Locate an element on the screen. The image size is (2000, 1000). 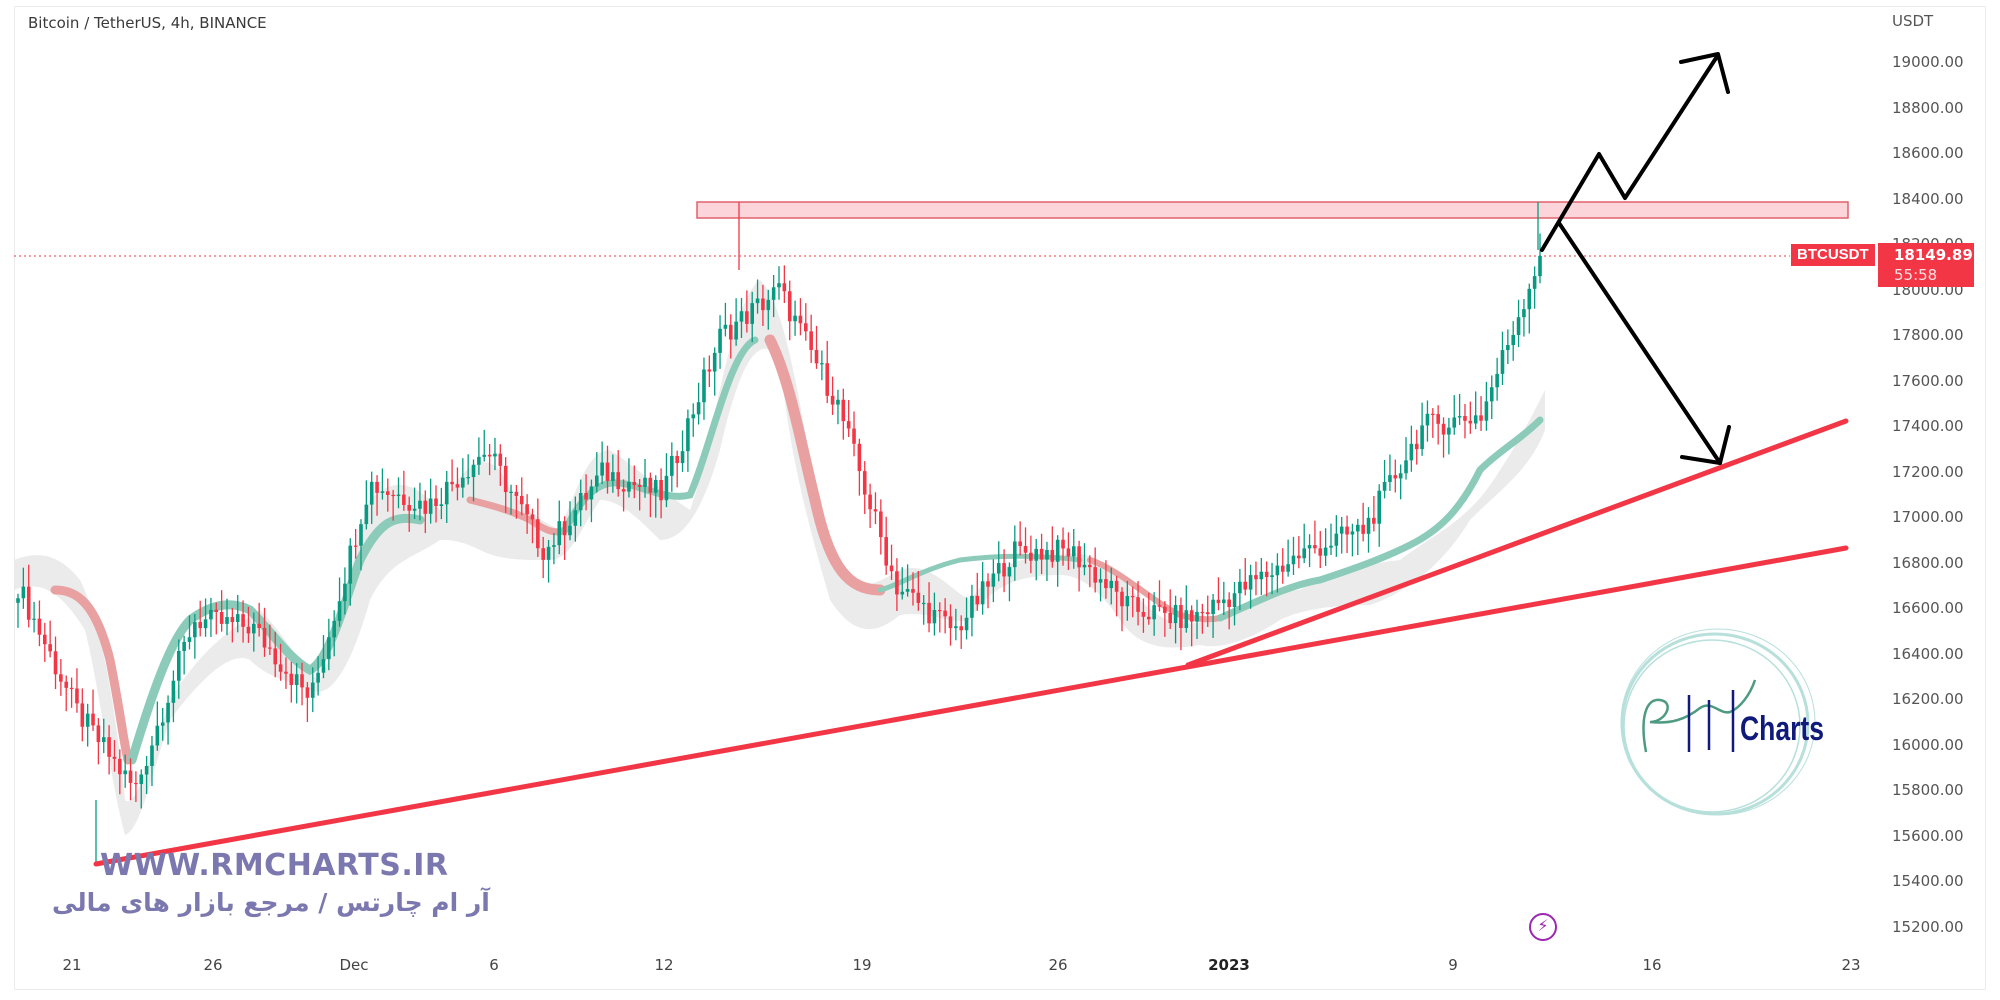
price-tick: 17800.00 is located at coordinates (1928, 335).